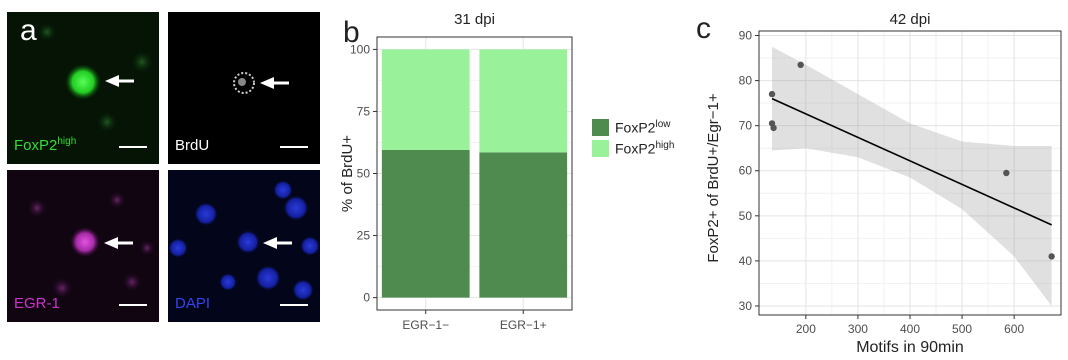 This screenshot has width=1068, height=360. What do you see at coordinates (36, 145) in the screenshot?
I see `foxp2-label-main: FoxP2` at bounding box center [36, 145].